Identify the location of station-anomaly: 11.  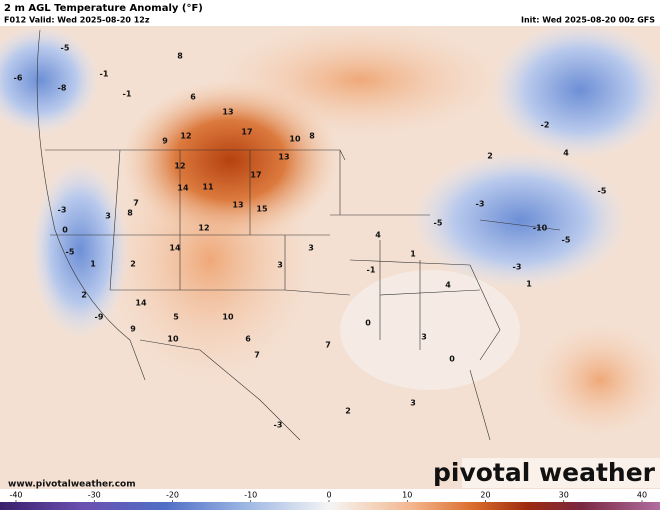
(208, 187).